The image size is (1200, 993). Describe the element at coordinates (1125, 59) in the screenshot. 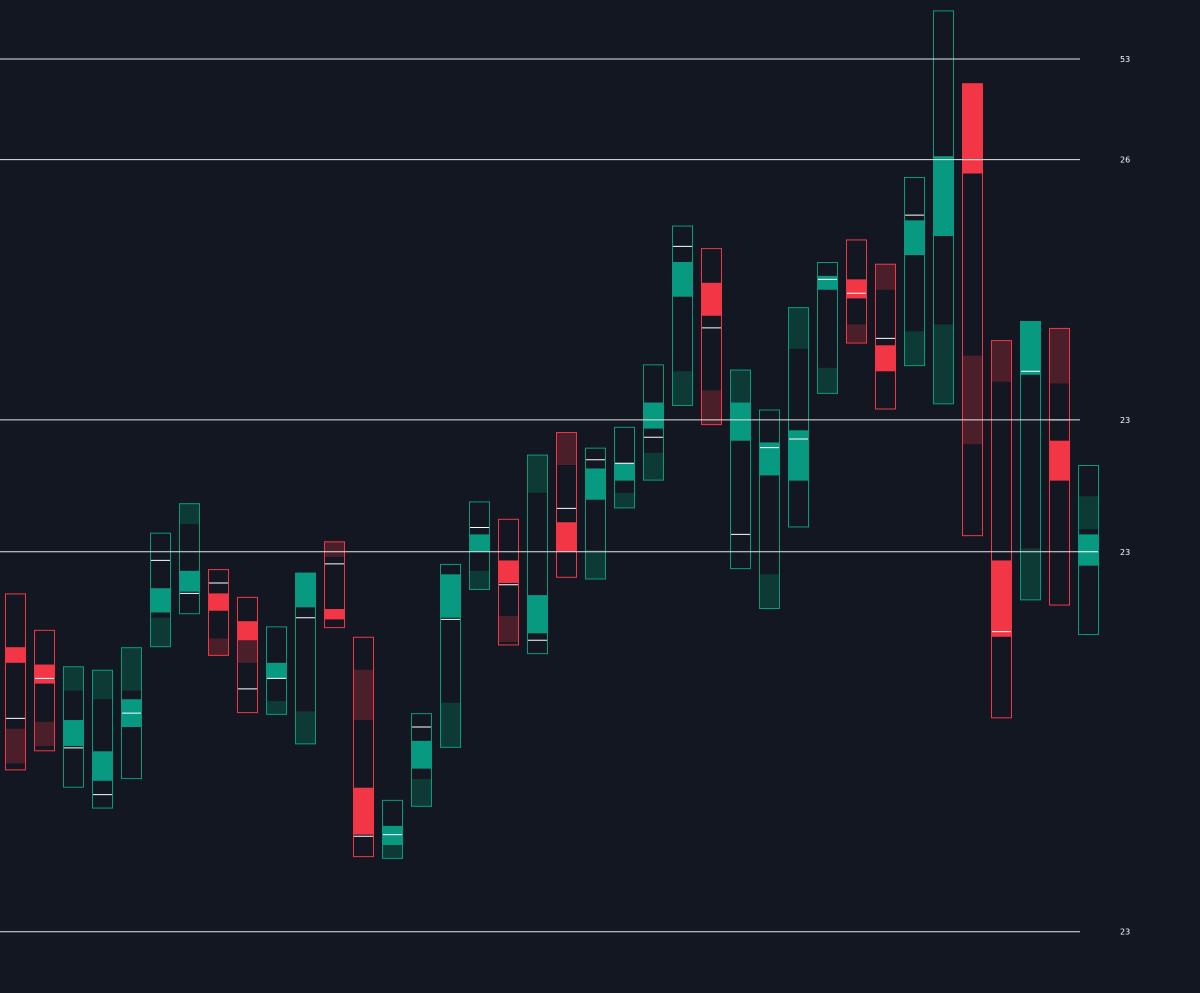

I see `price-level-label: 53` at that location.